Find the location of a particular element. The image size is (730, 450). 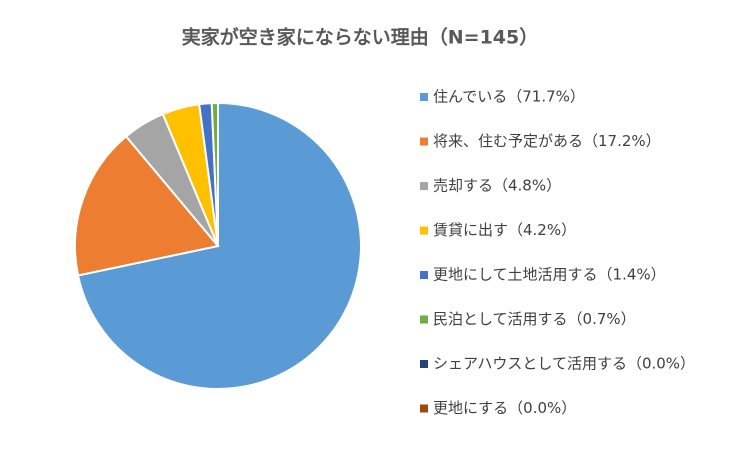

legend-label: 賃貸に出す（4.2%） is located at coordinates (504, 230).